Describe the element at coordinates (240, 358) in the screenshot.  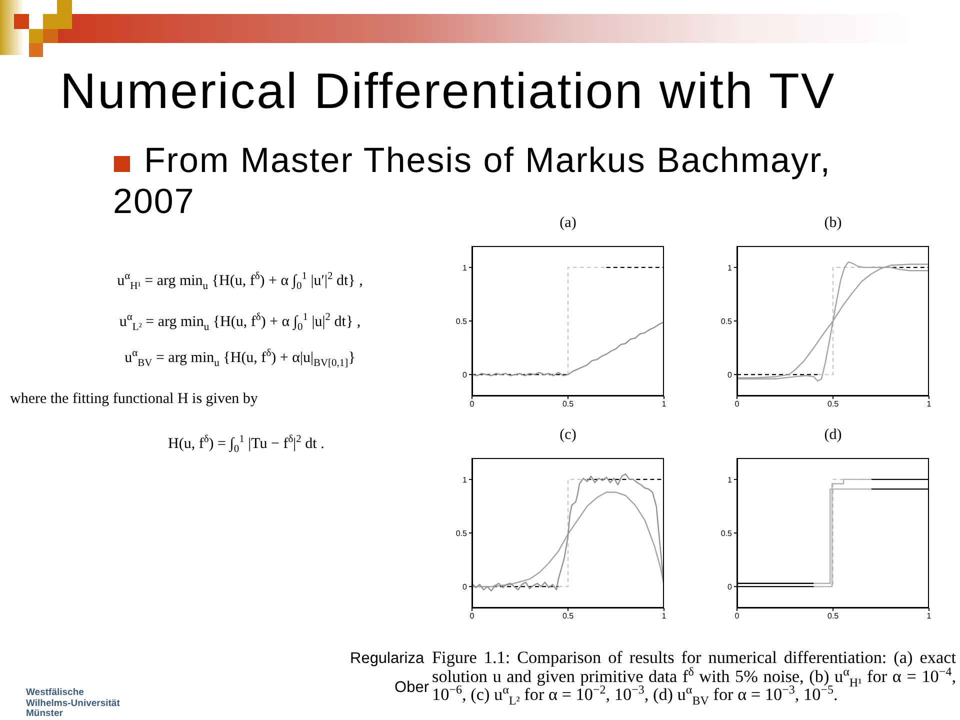
I see `text: u$^{α}$$_{BV}$ = arg min$_{u}$ {H(u, f$^{δ}$) + α|u|$_{BV[0,1]}$}` at that location.